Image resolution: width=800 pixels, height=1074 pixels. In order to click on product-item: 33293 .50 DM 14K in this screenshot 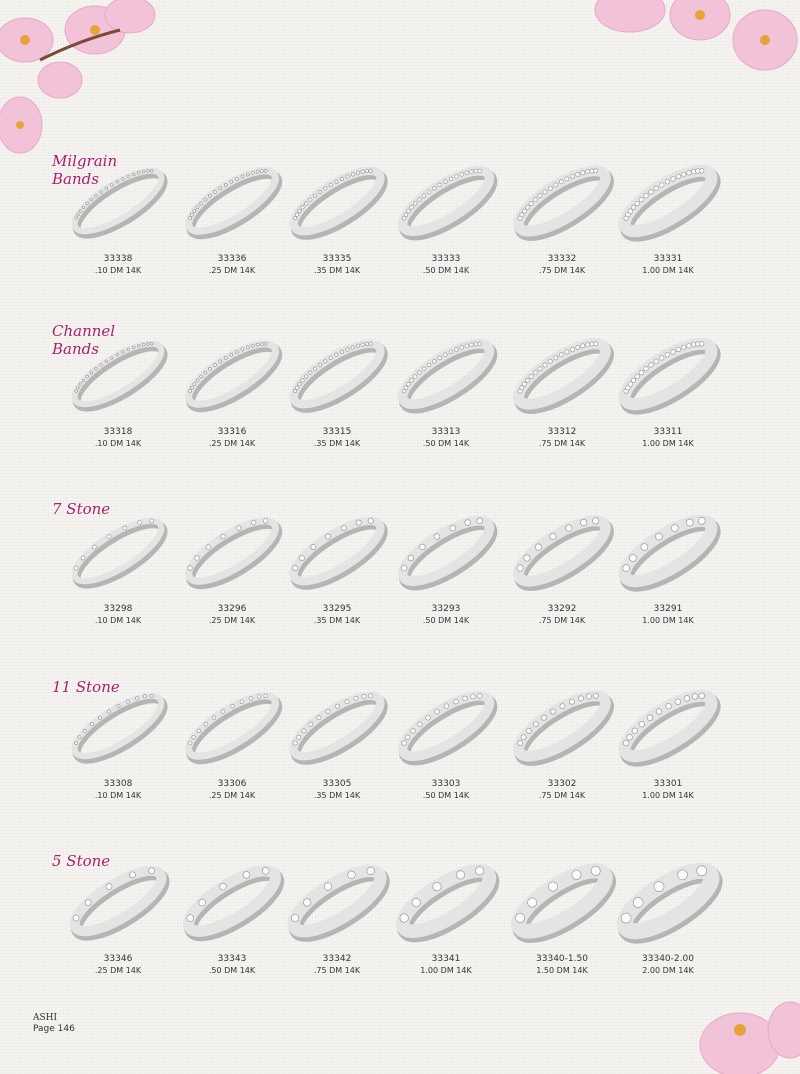, I will do `click(446, 560)`.